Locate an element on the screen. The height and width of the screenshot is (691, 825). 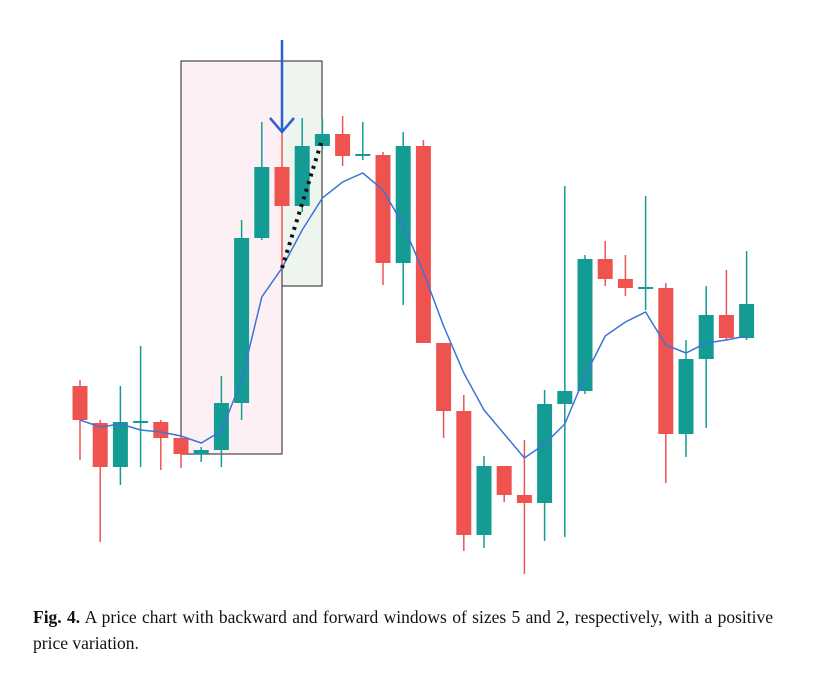
arrow is located at coordinates (282, 87).